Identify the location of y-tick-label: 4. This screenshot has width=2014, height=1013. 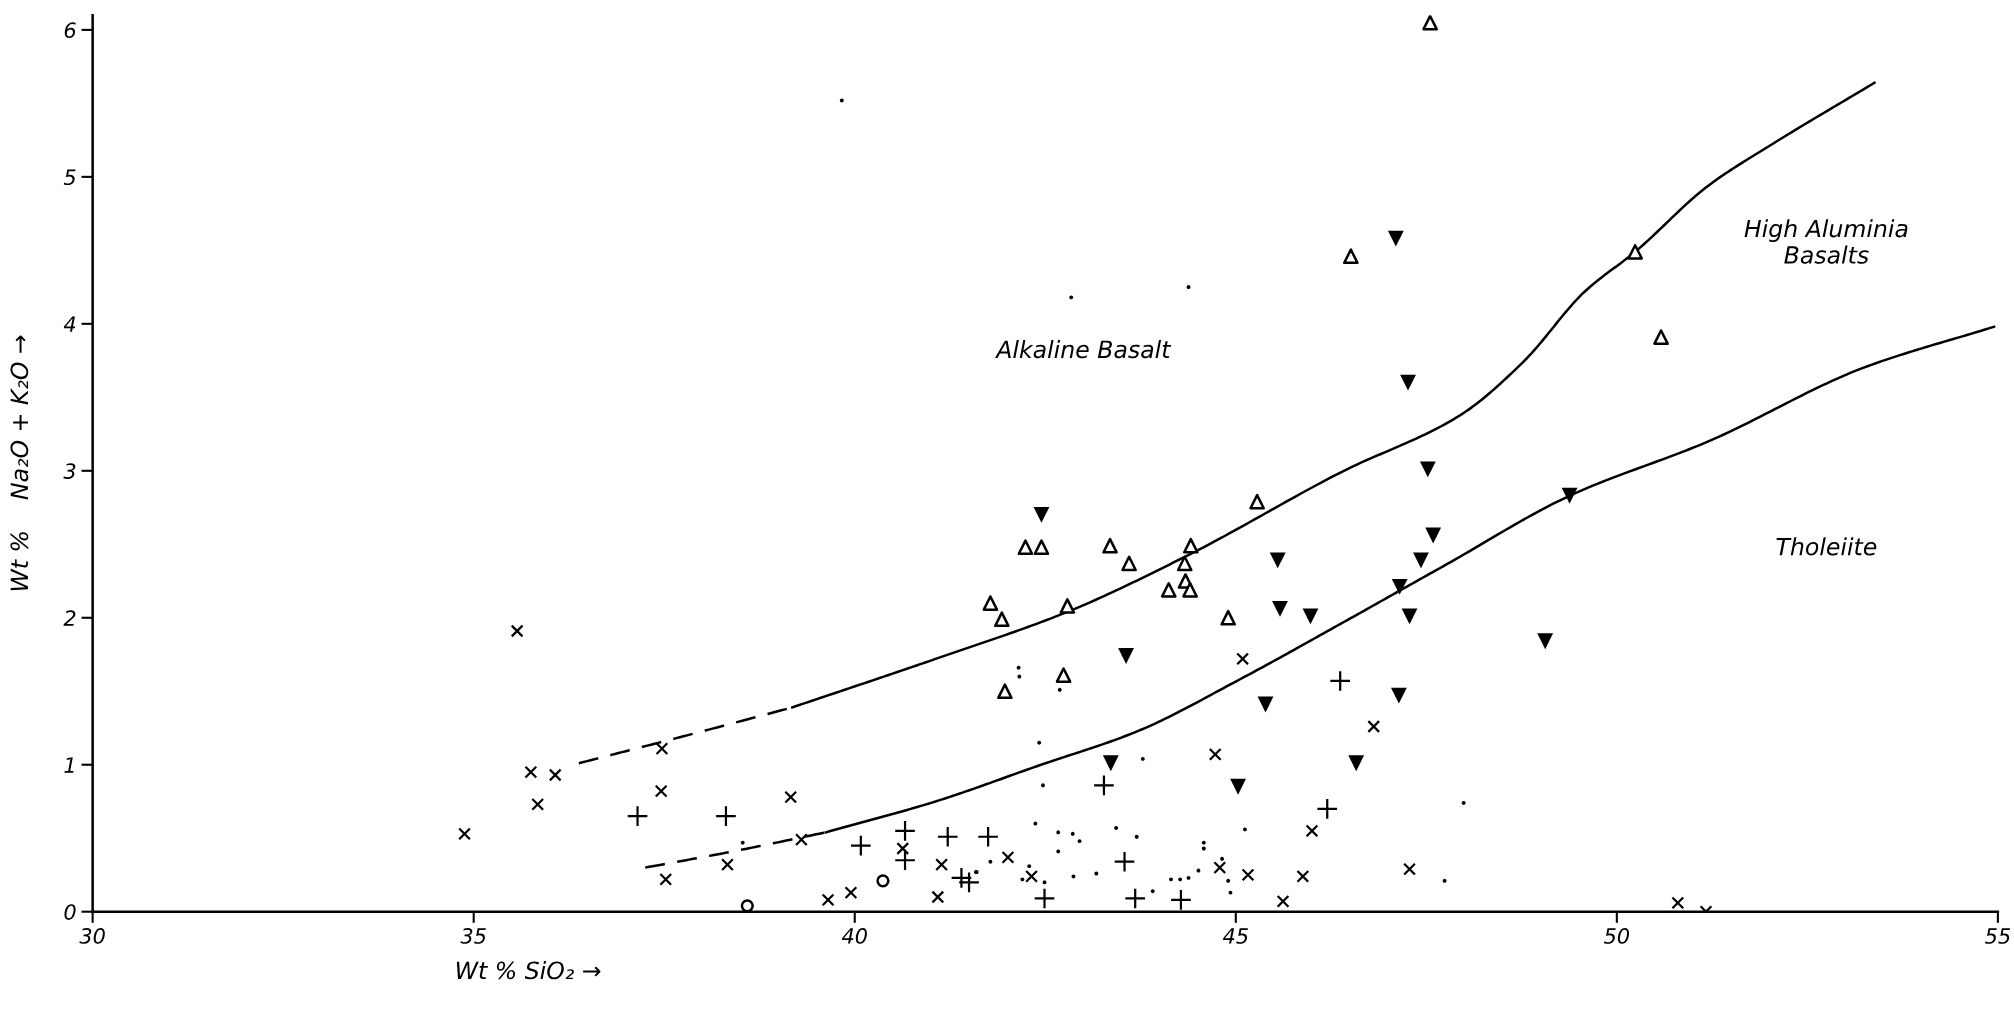
(69, 324).